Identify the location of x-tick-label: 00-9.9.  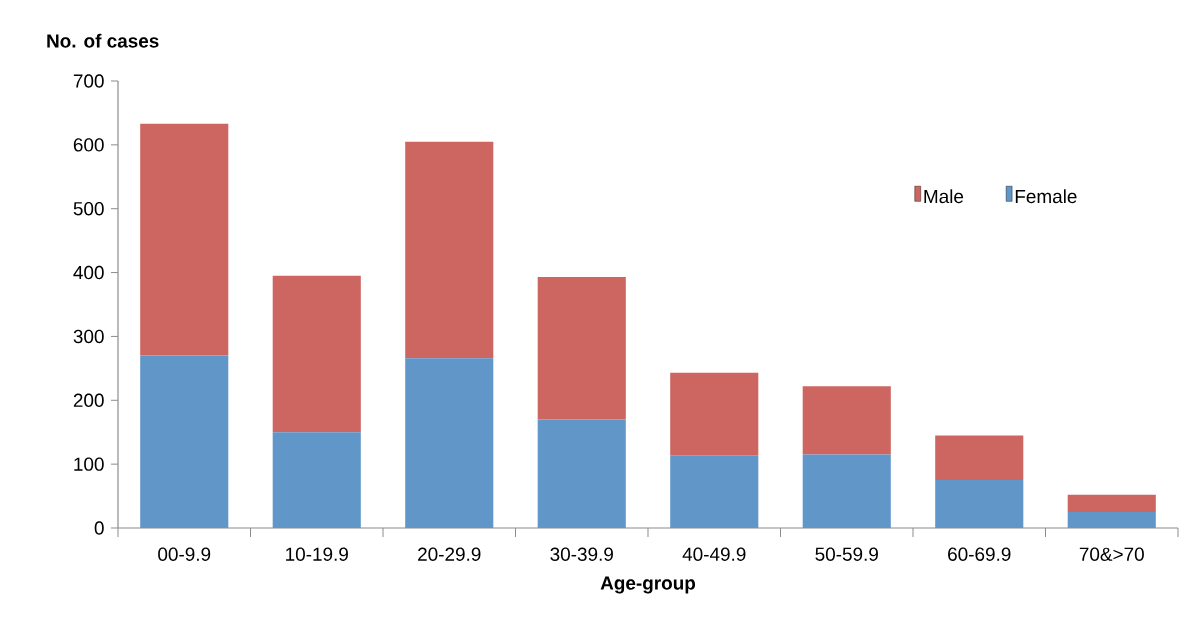
(184, 554).